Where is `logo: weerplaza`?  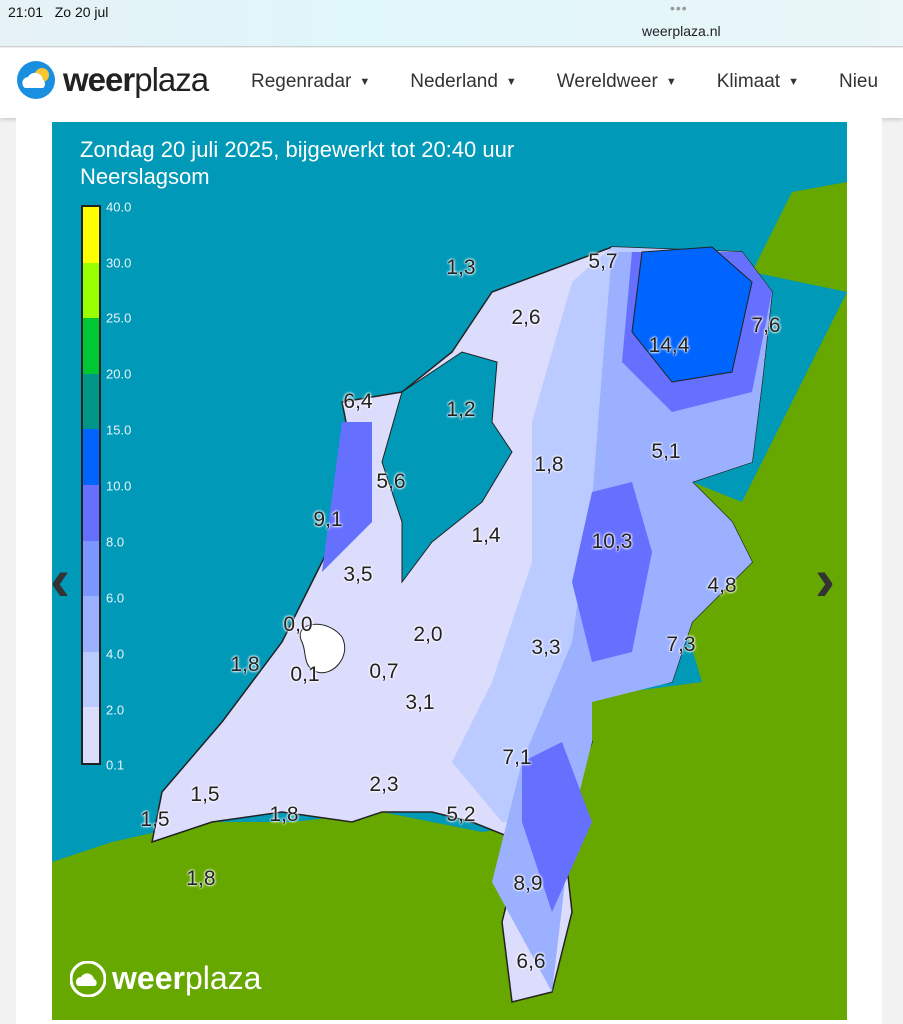
logo: weerplaza is located at coordinates (113, 80).